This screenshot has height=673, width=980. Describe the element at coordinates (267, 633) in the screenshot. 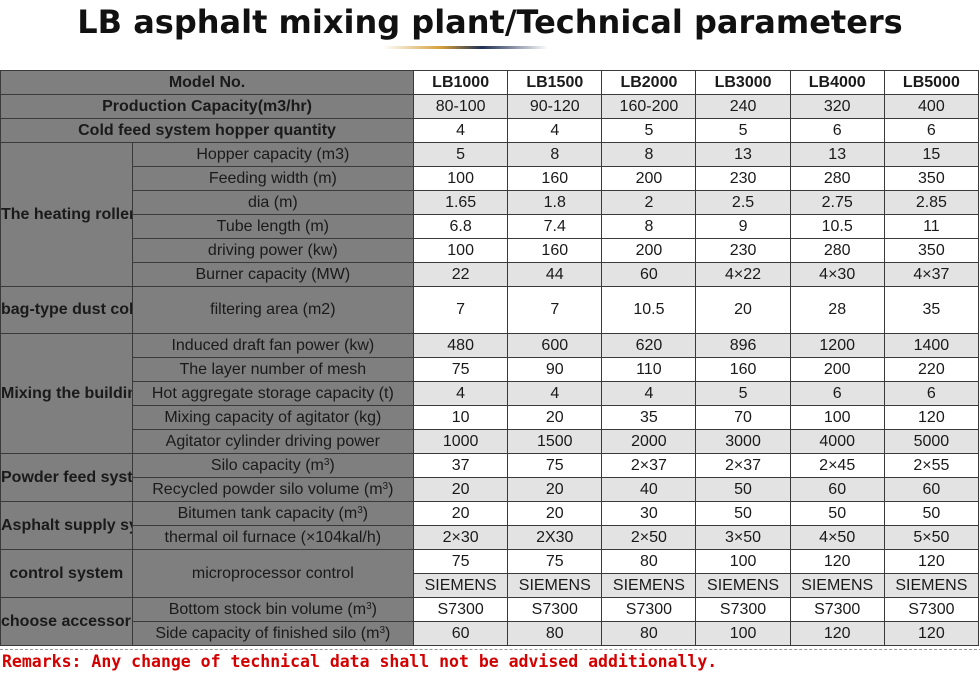

I see `row-label-text: Side capacity of finished silo (m` at that location.